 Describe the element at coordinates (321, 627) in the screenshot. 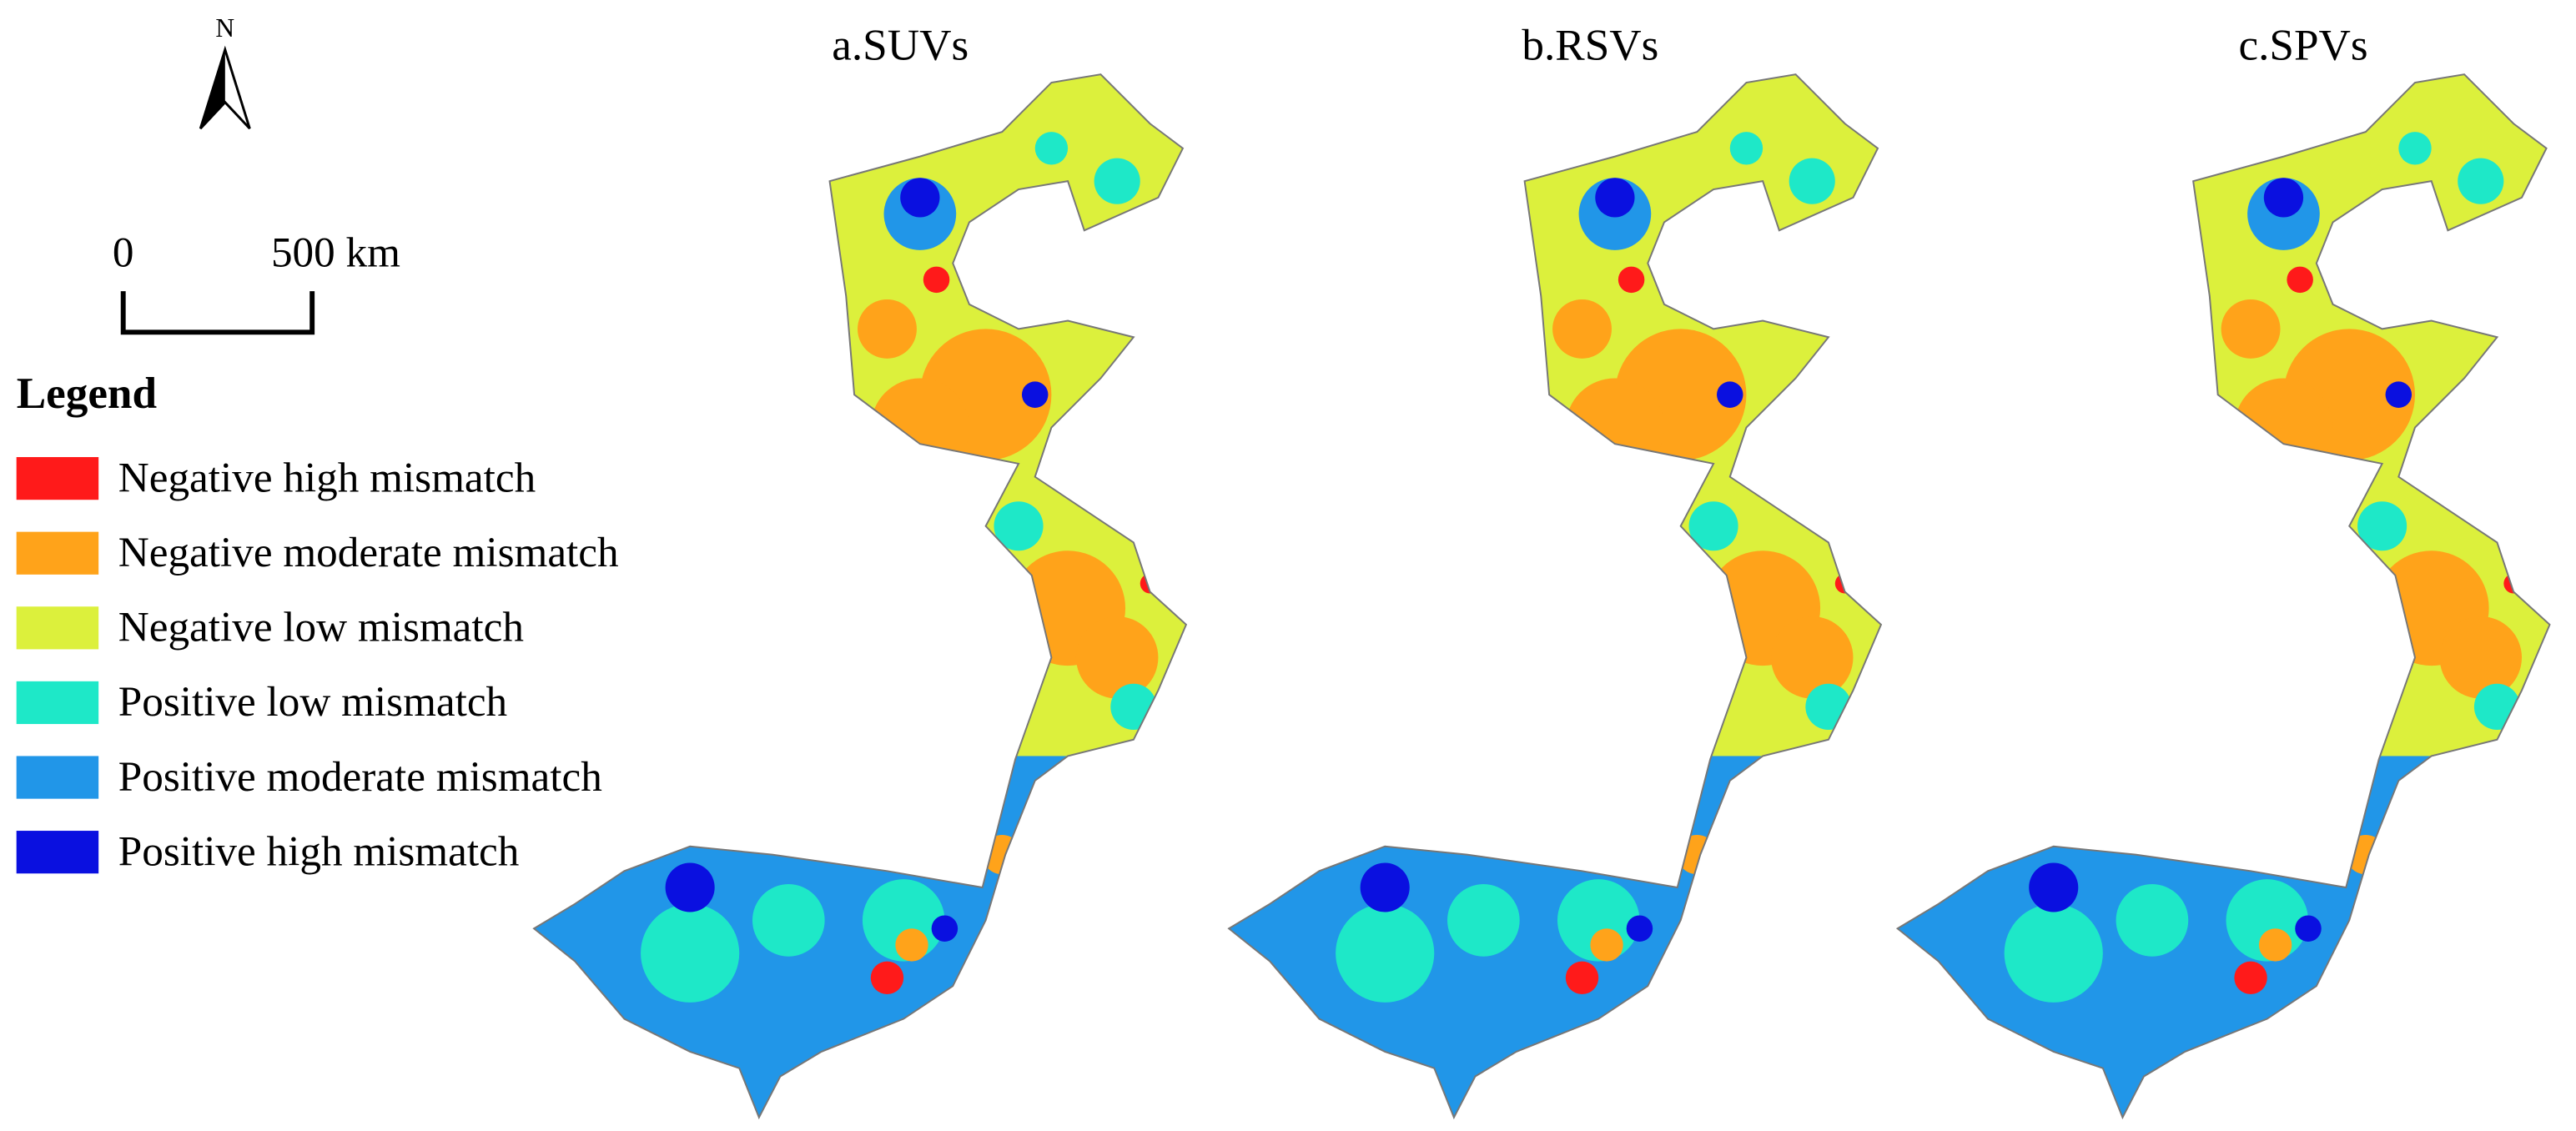

I see `legend-label: Negative low mismatch` at that location.